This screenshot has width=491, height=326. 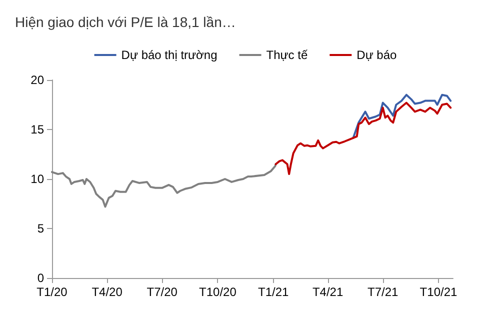 What do you see at coordinates (287, 55) in the screenshot?
I see `legend-label: Thực tế` at bounding box center [287, 55].